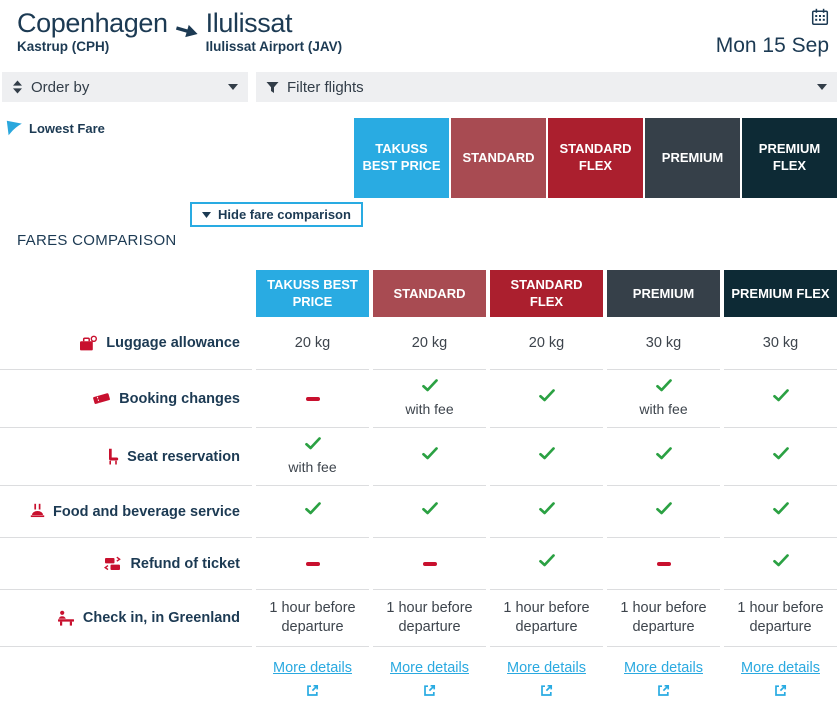  I want to click on fares-comparison-title: FARES COMPARISON, so click(97, 241).